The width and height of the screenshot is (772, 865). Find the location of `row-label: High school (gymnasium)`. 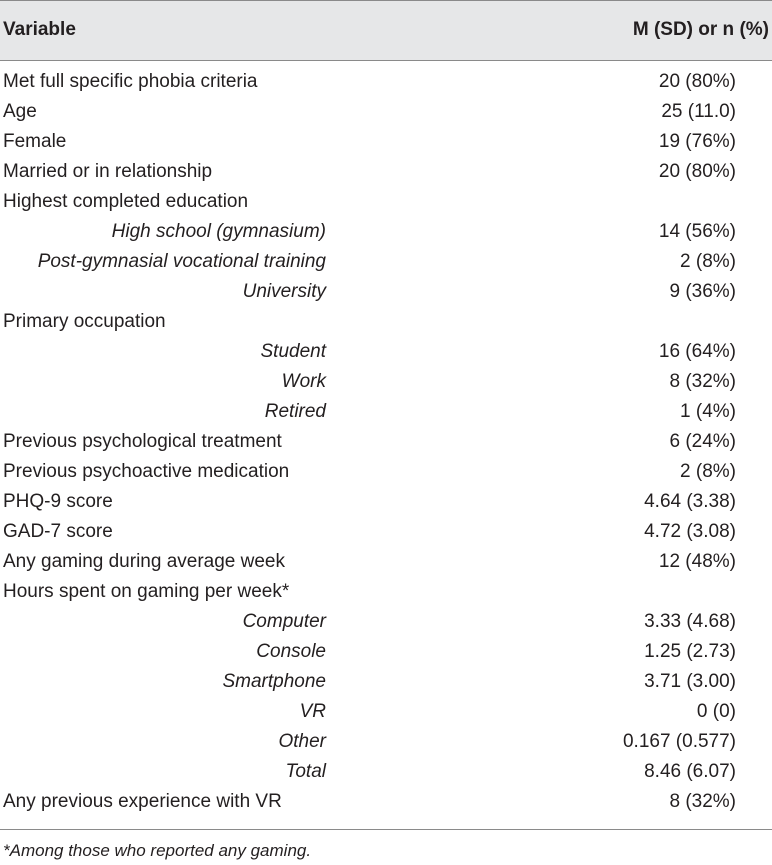

row-label: High school (gymnasium) is located at coordinates (218, 231).